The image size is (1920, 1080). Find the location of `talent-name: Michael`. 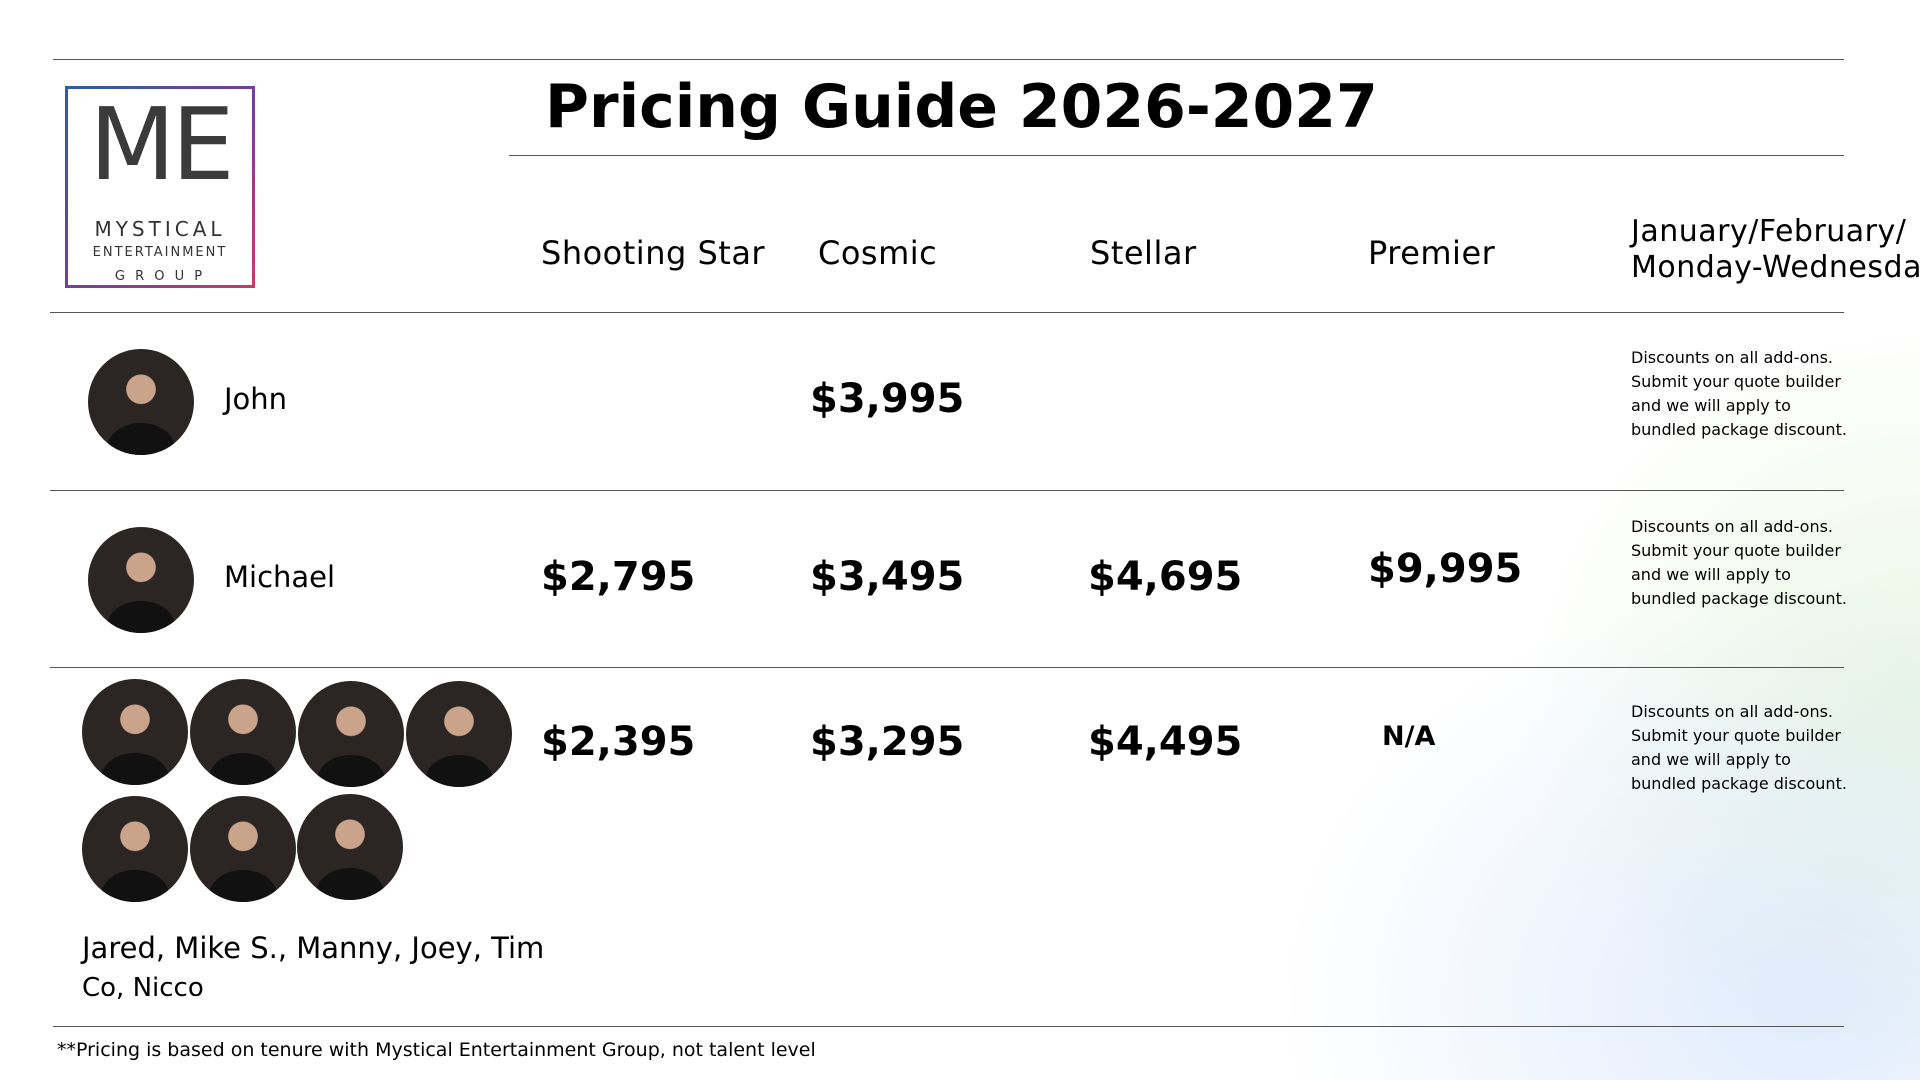

talent-name: Michael is located at coordinates (280, 577).